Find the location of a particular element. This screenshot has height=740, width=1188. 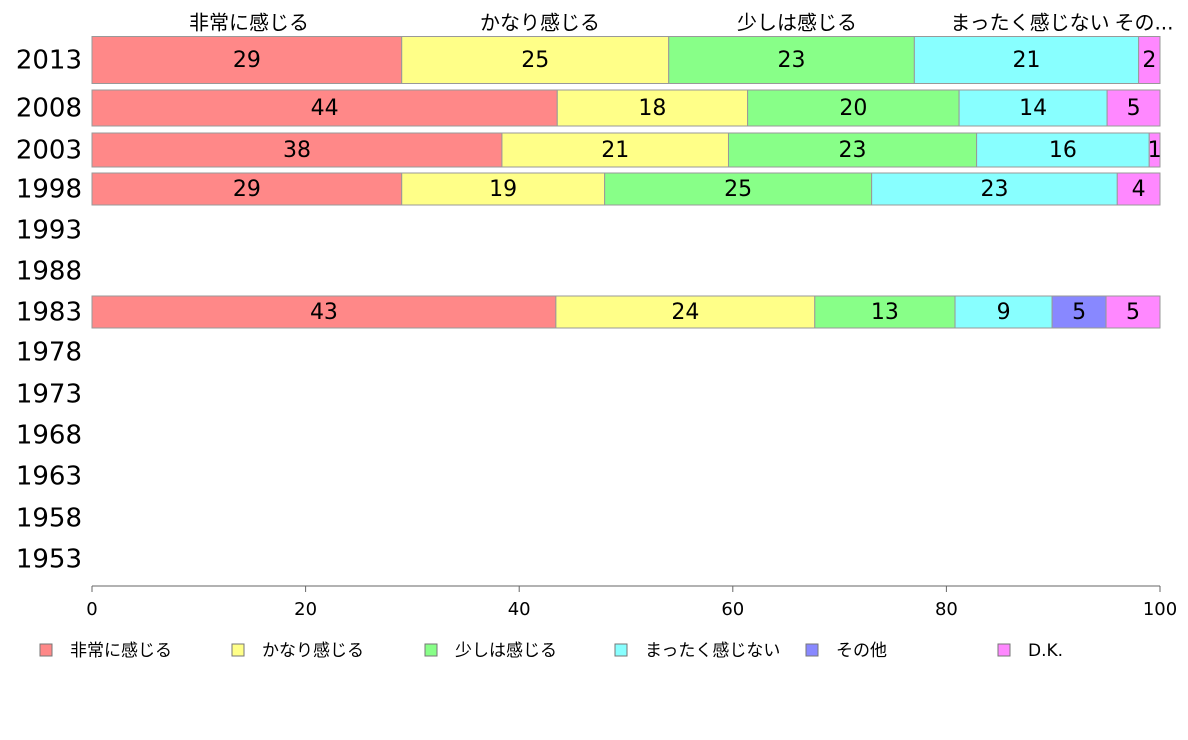

bar-value-label: 24 is located at coordinates (685, 312).